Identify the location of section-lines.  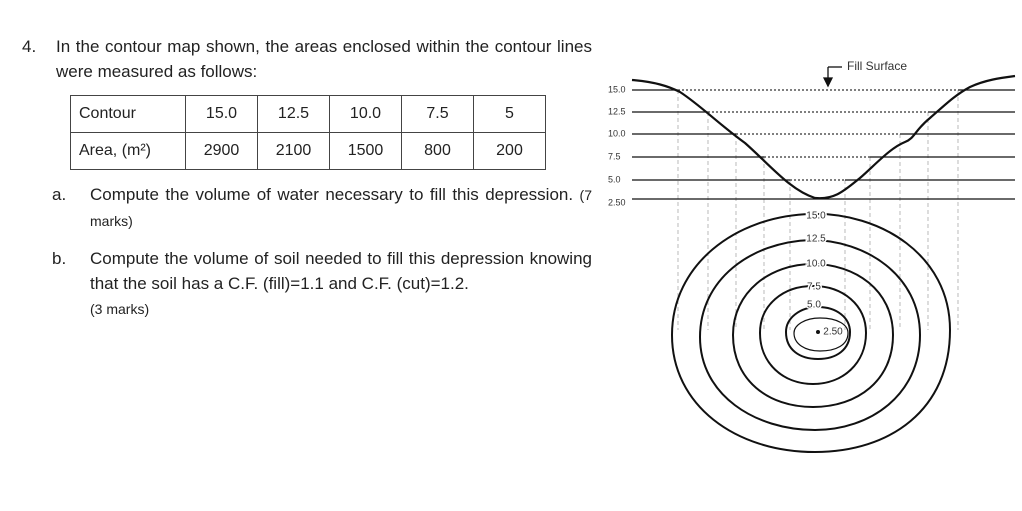
(823, 144).